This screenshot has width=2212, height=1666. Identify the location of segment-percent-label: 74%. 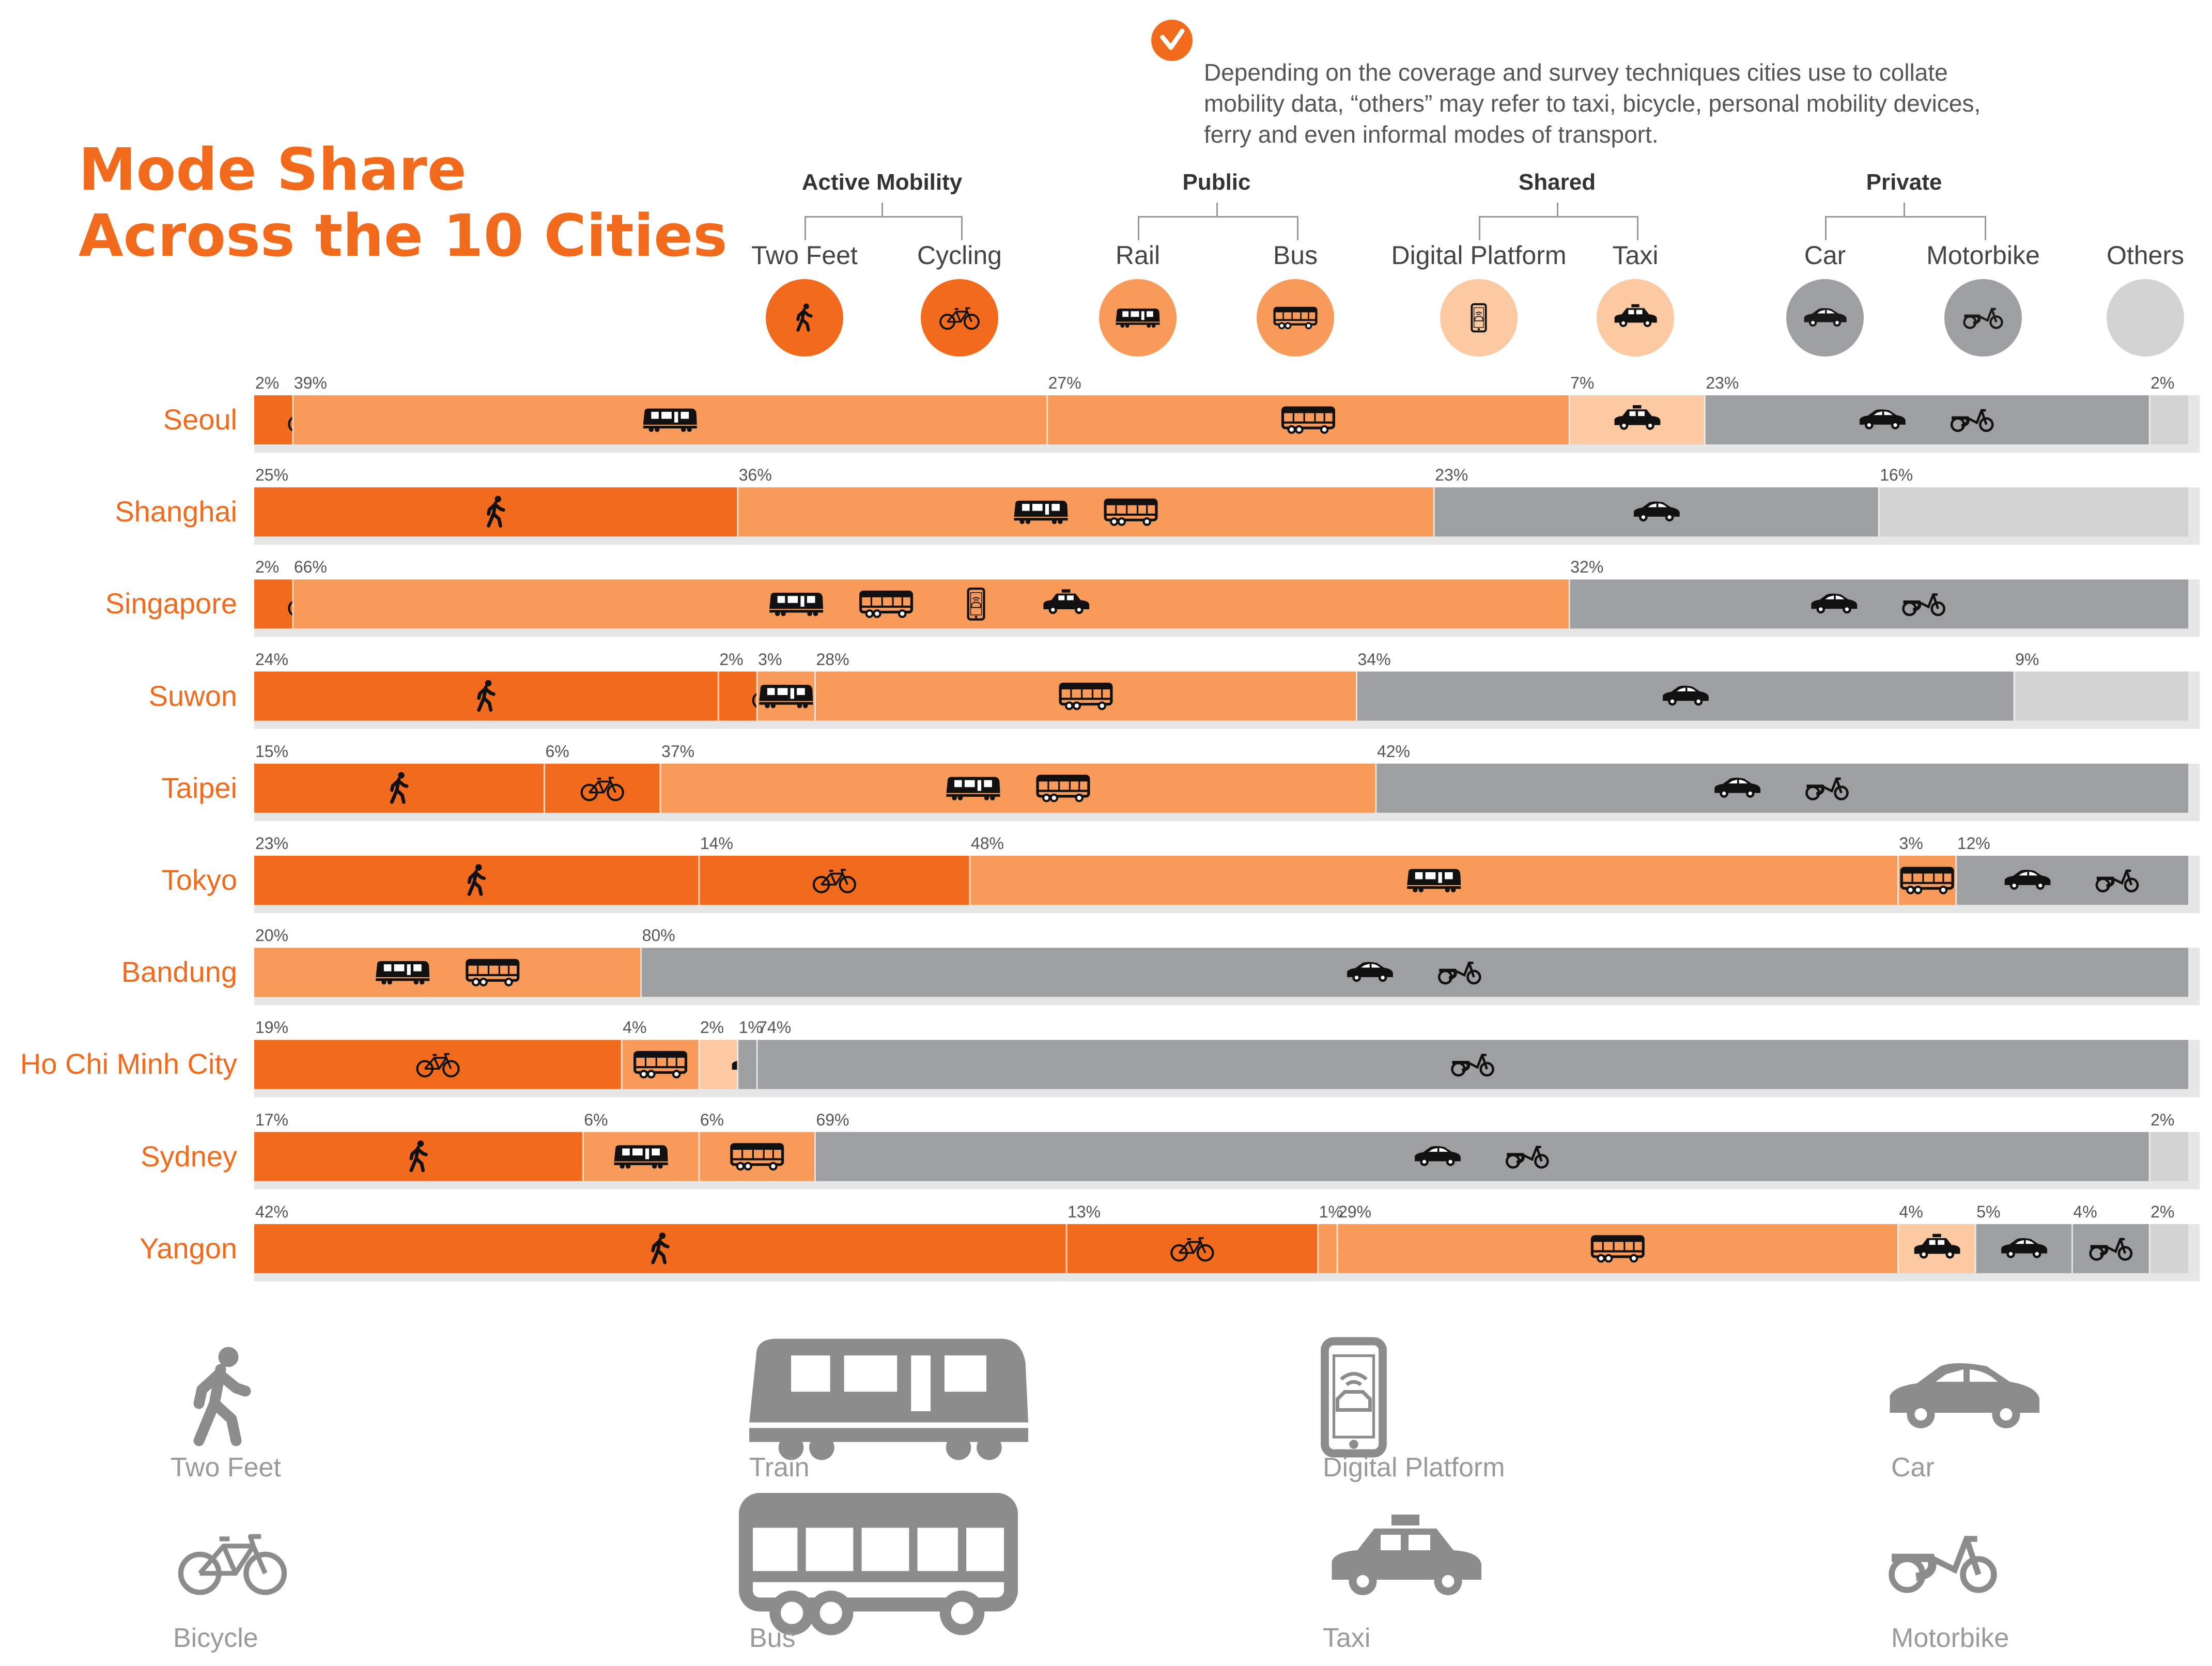
(775, 1027).